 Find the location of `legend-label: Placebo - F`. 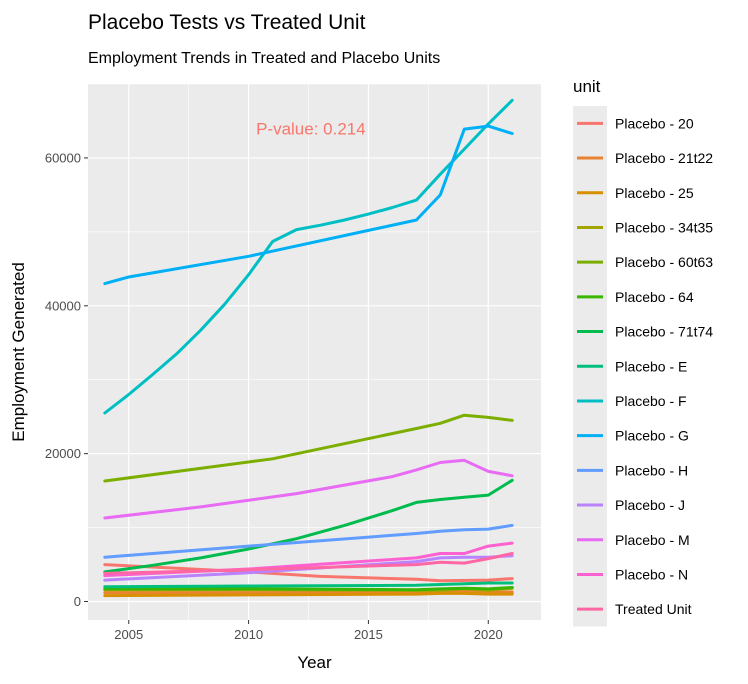

legend-label: Placebo - F is located at coordinates (651, 401).